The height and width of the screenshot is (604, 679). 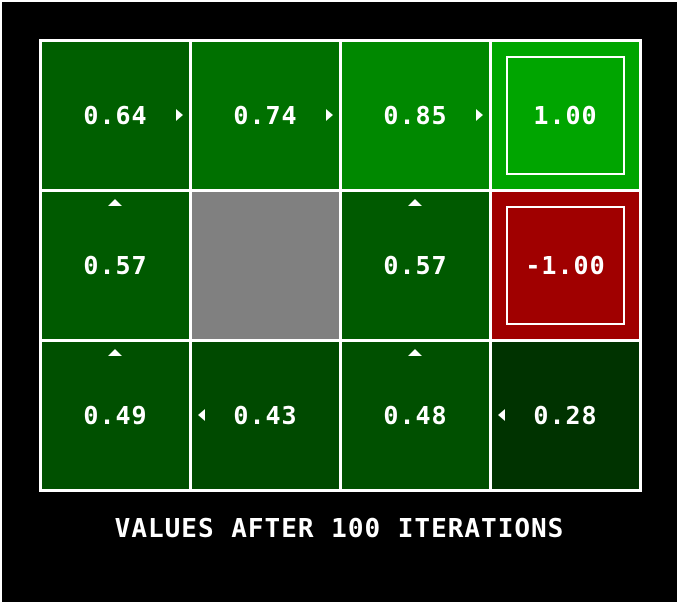 I want to click on cell-value: 0.48, so click(x=415, y=415).